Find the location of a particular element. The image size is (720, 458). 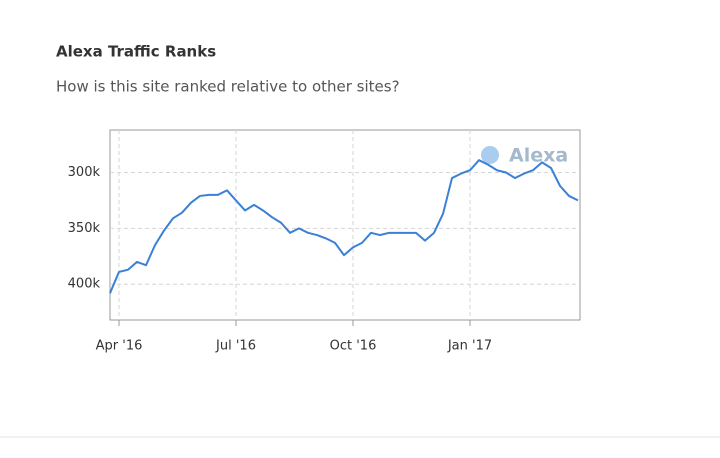

watermark: Alexa is located at coordinates (538, 156).